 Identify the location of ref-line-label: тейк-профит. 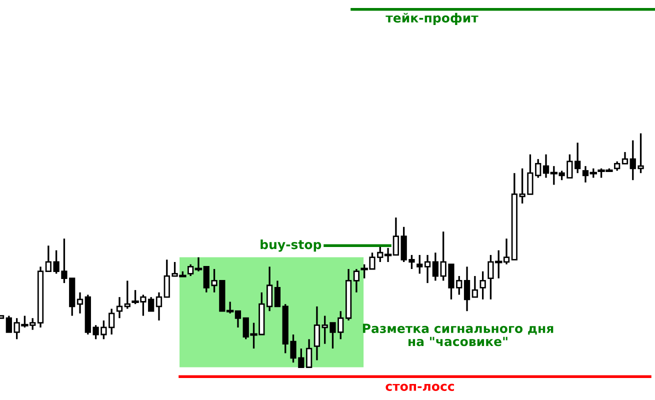
(432, 19).